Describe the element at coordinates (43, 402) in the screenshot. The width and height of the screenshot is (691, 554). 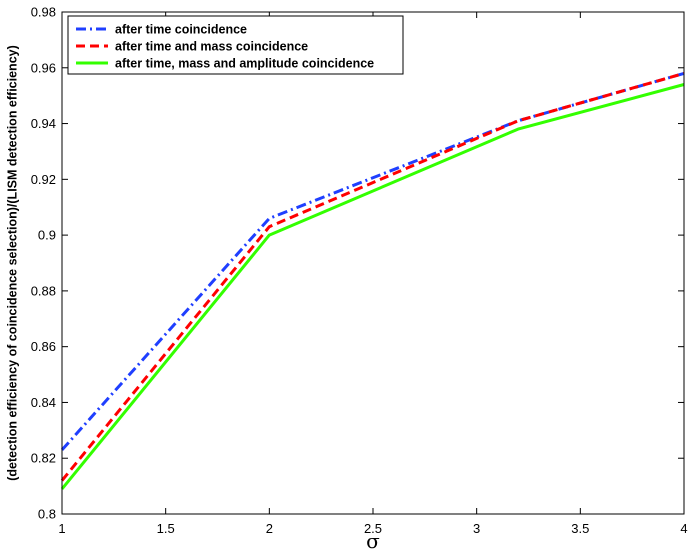
I see `y-tick-label: 0.84` at that location.